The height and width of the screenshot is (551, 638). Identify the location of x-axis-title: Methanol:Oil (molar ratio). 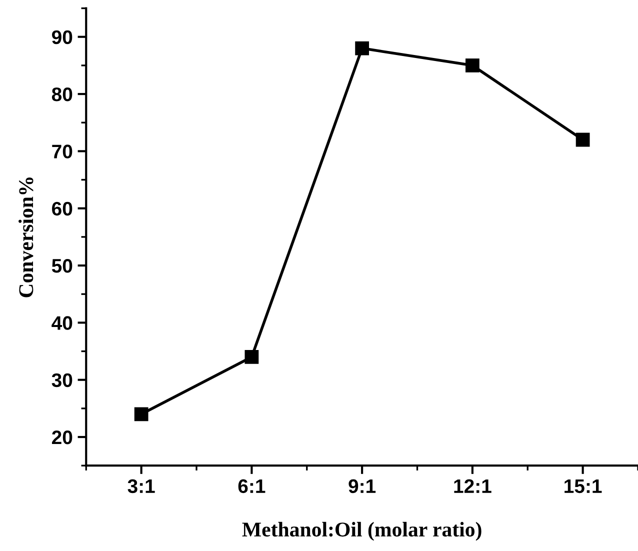
(362, 531).